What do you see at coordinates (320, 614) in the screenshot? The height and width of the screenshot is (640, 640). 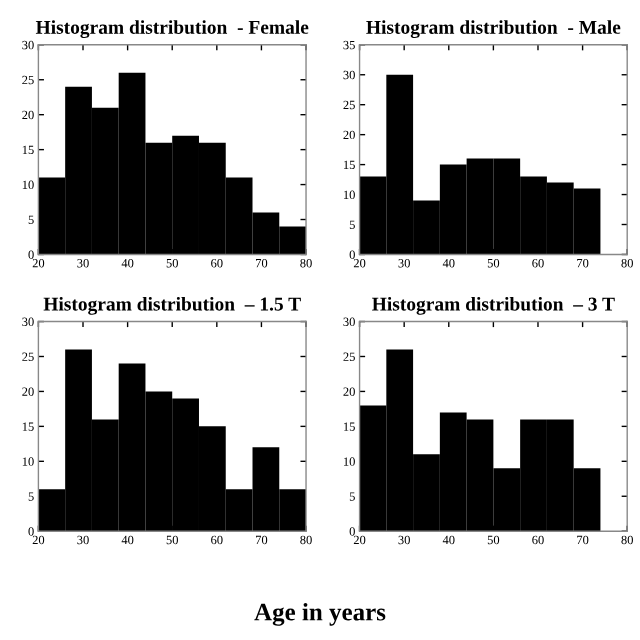 I see `x-axis-title: Age in years` at bounding box center [320, 614].